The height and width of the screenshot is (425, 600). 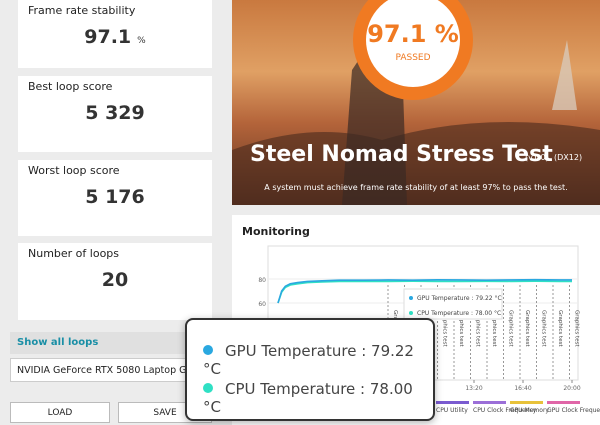 What do you see at coordinates (568, 157) in the screenshot?
I see `api: (DX12)` at bounding box center [568, 157].